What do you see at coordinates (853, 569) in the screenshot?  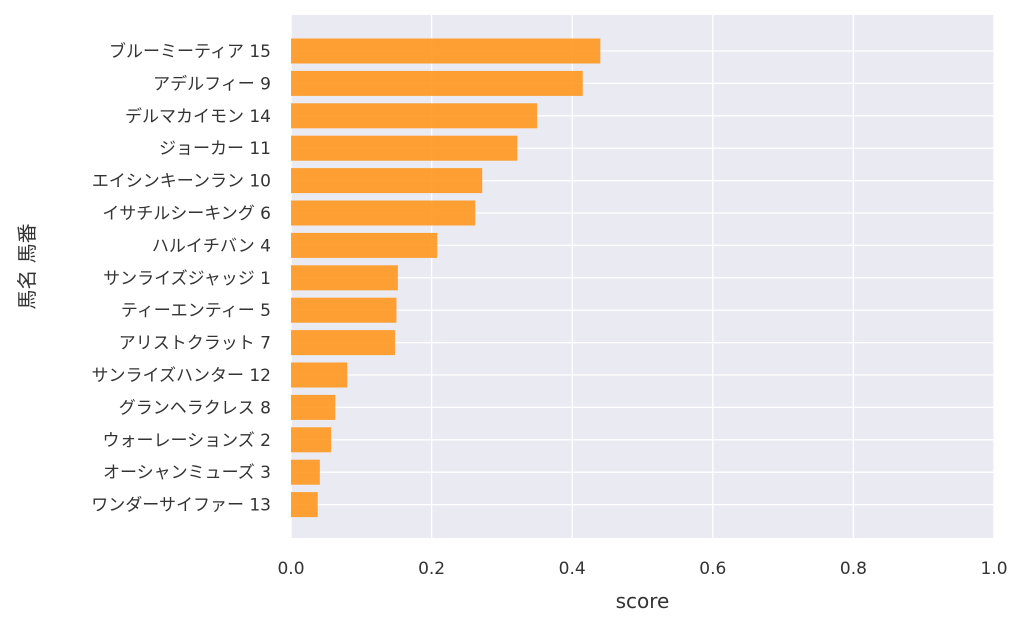 I see `x-tick-label: 0.8` at bounding box center [853, 569].